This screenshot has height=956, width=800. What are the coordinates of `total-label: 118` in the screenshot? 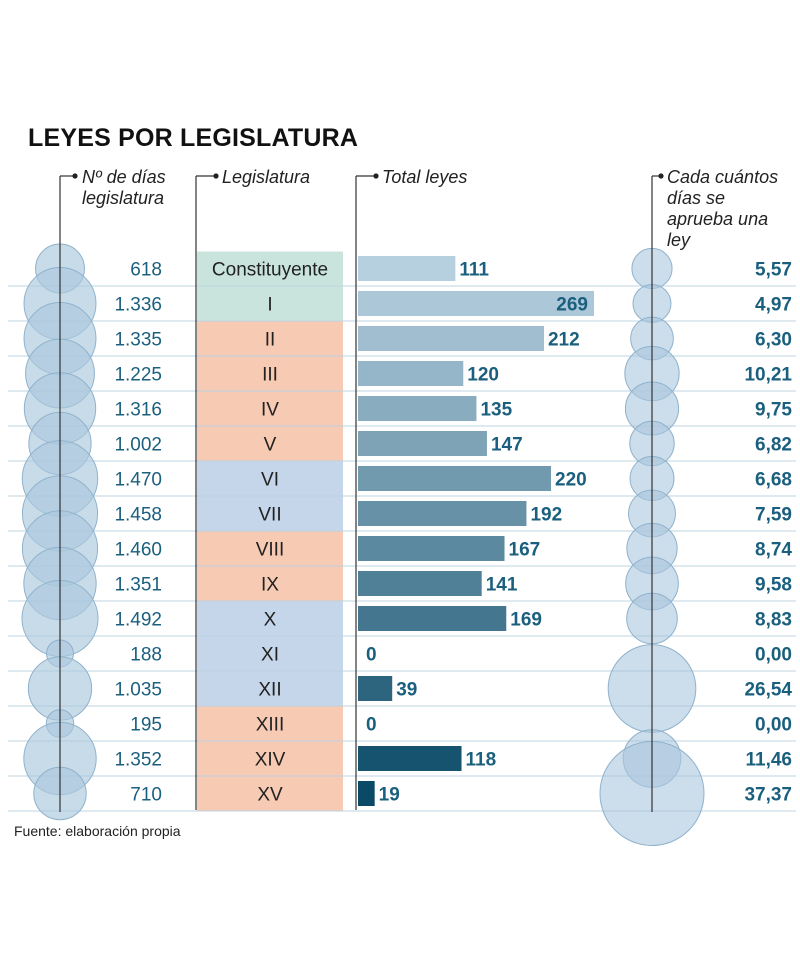 It's located at (481, 760).